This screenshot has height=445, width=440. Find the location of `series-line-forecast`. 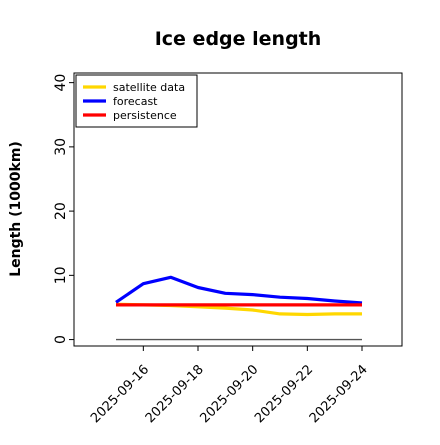

series-line-forecast is located at coordinates (239, 290).